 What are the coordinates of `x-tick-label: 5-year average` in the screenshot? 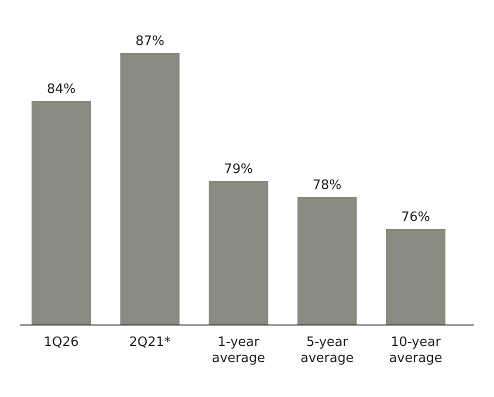 It's located at (327, 350).